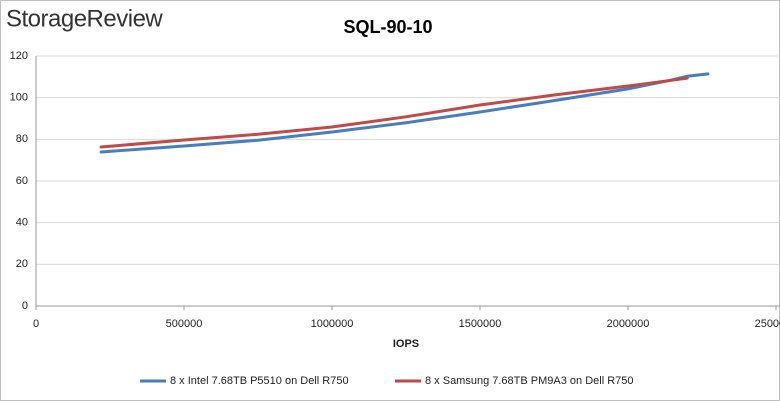 The width and height of the screenshot is (780, 401). I want to click on x-tick-label: 2500000, so click(767, 324).